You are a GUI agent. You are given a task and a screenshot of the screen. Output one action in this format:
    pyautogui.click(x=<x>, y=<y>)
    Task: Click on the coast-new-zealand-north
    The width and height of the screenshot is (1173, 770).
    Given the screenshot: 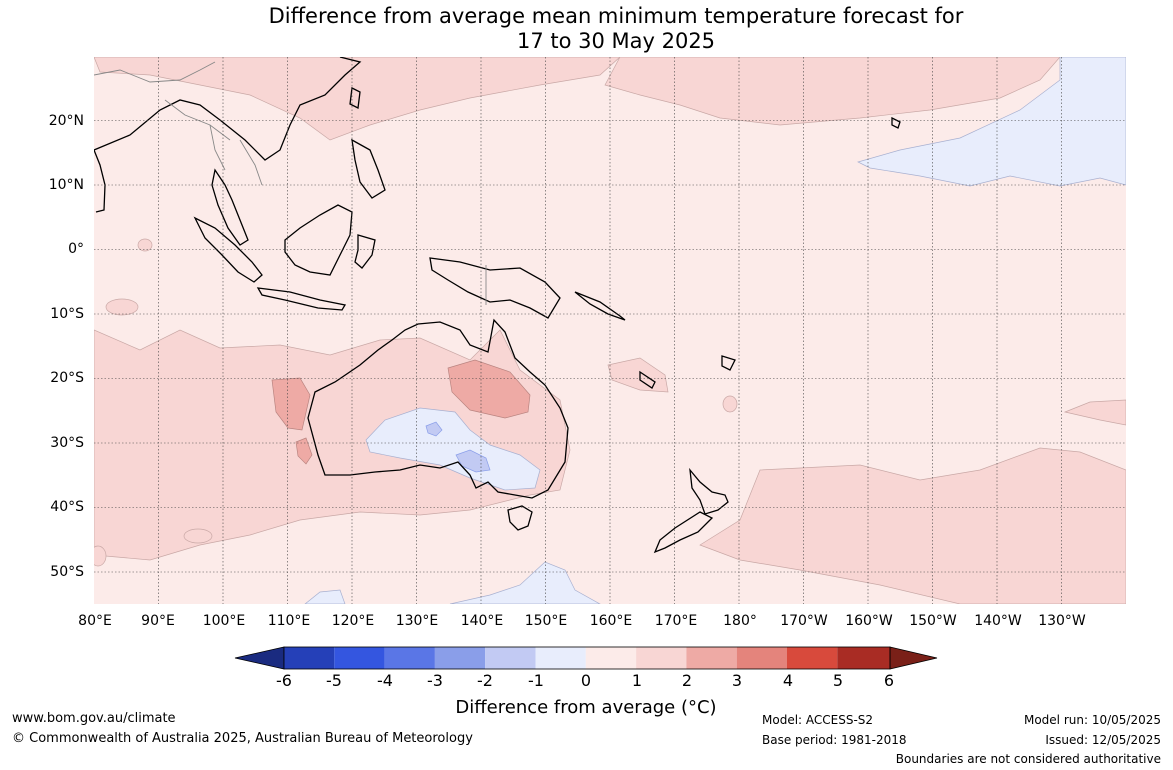 What is the action you would take?
    pyautogui.click(x=709, y=491)
    